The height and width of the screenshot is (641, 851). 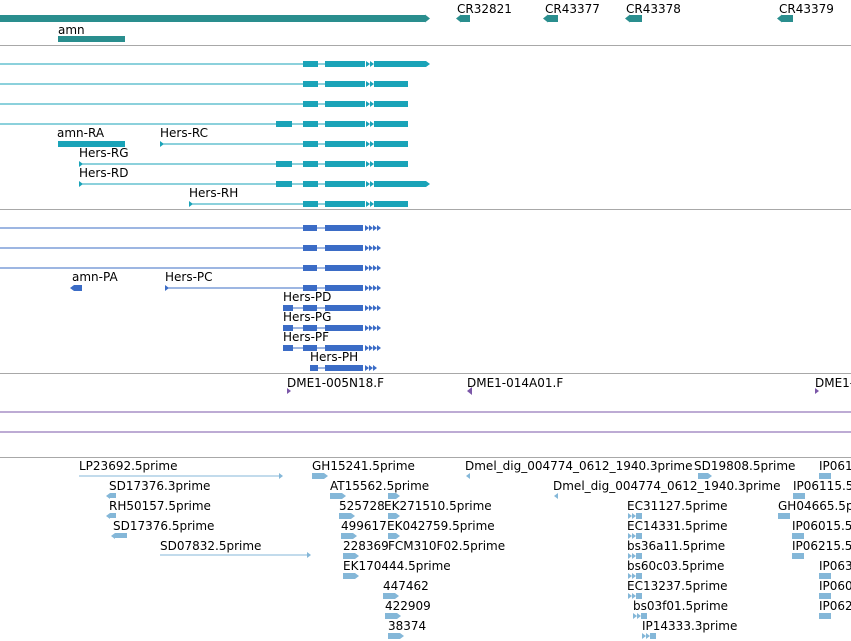 I want to click on est-label: Dmel_dig_004774_0612_1940.3prime, so click(x=579, y=466).